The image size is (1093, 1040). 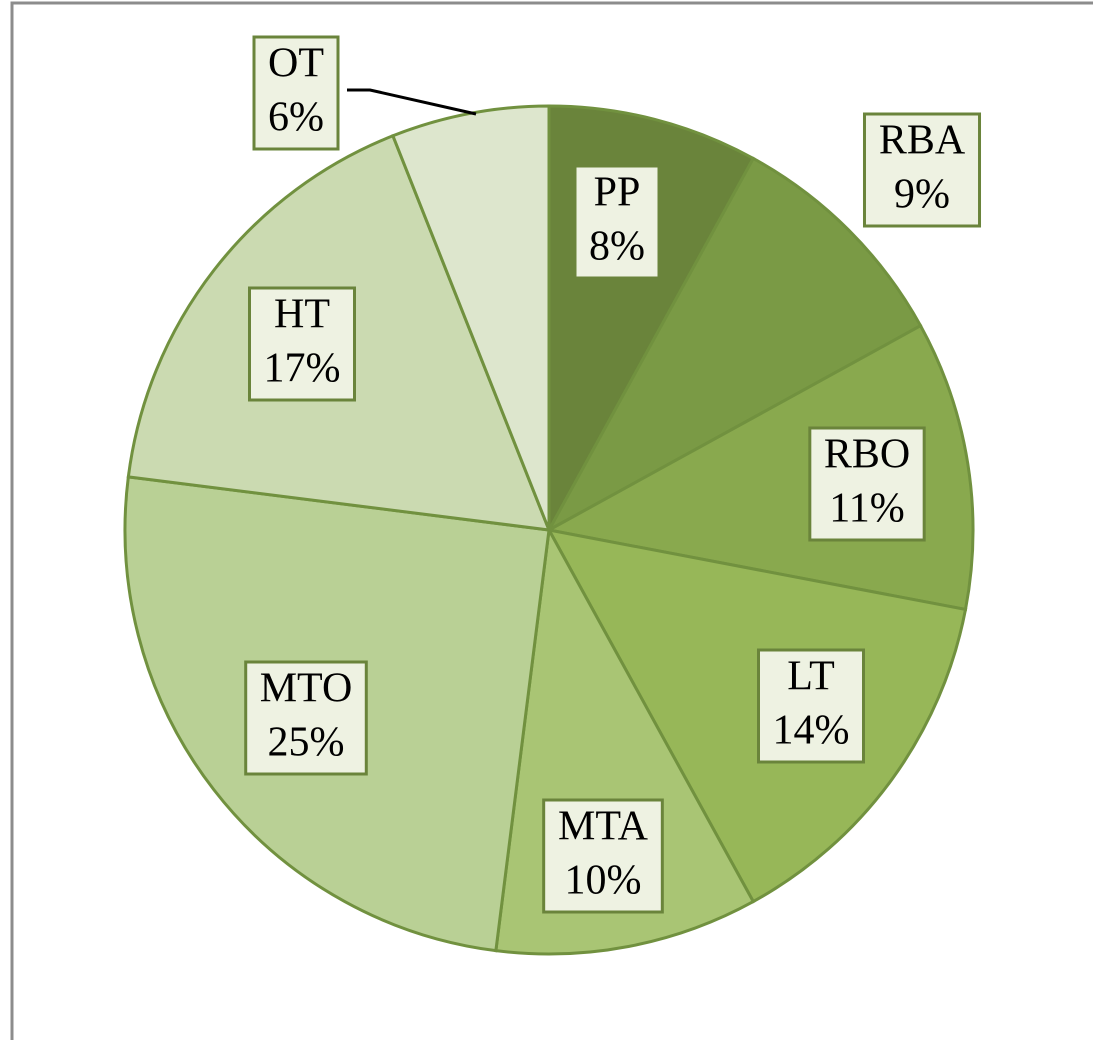 What do you see at coordinates (866, 509) in the screenshot?
I see `label-value: 11%` at bounding box center [866, 509].